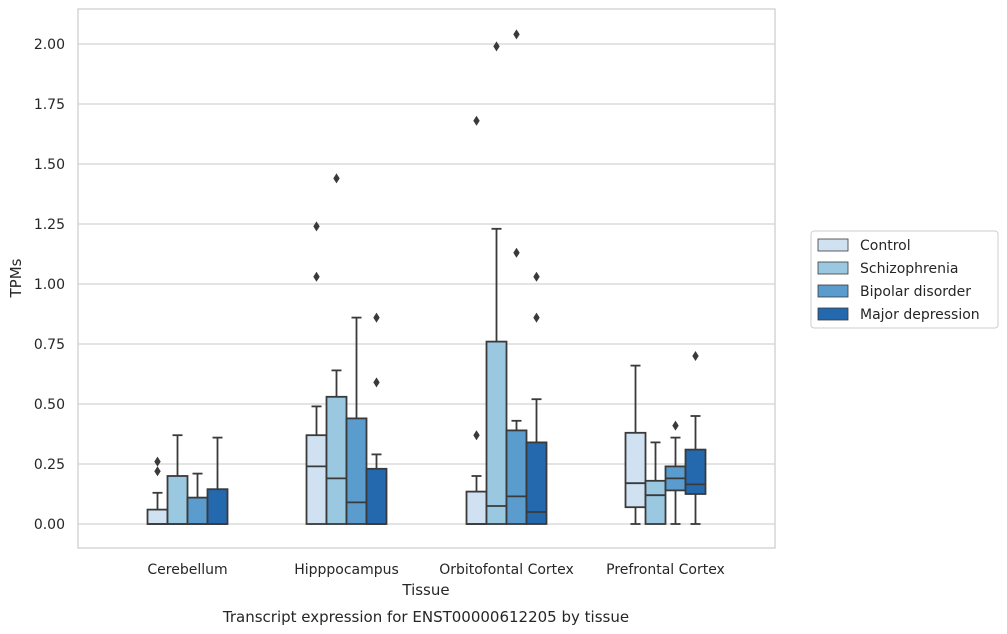 The height and width of the screenshot is (634, 1007). I want to click on x-tick-label: Prefrontal Cortex, so click(665, 570).